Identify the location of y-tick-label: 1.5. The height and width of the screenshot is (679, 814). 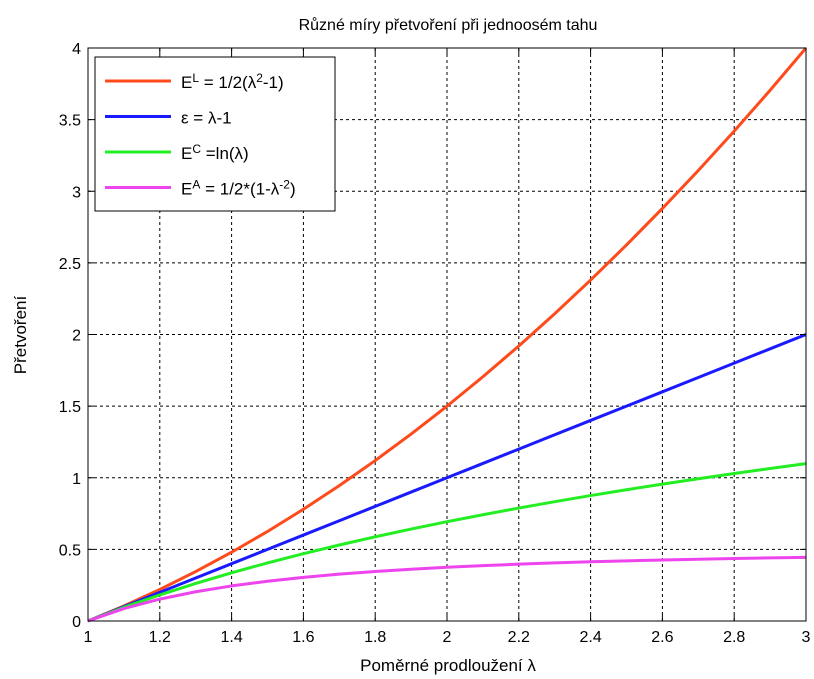
(70, 407).